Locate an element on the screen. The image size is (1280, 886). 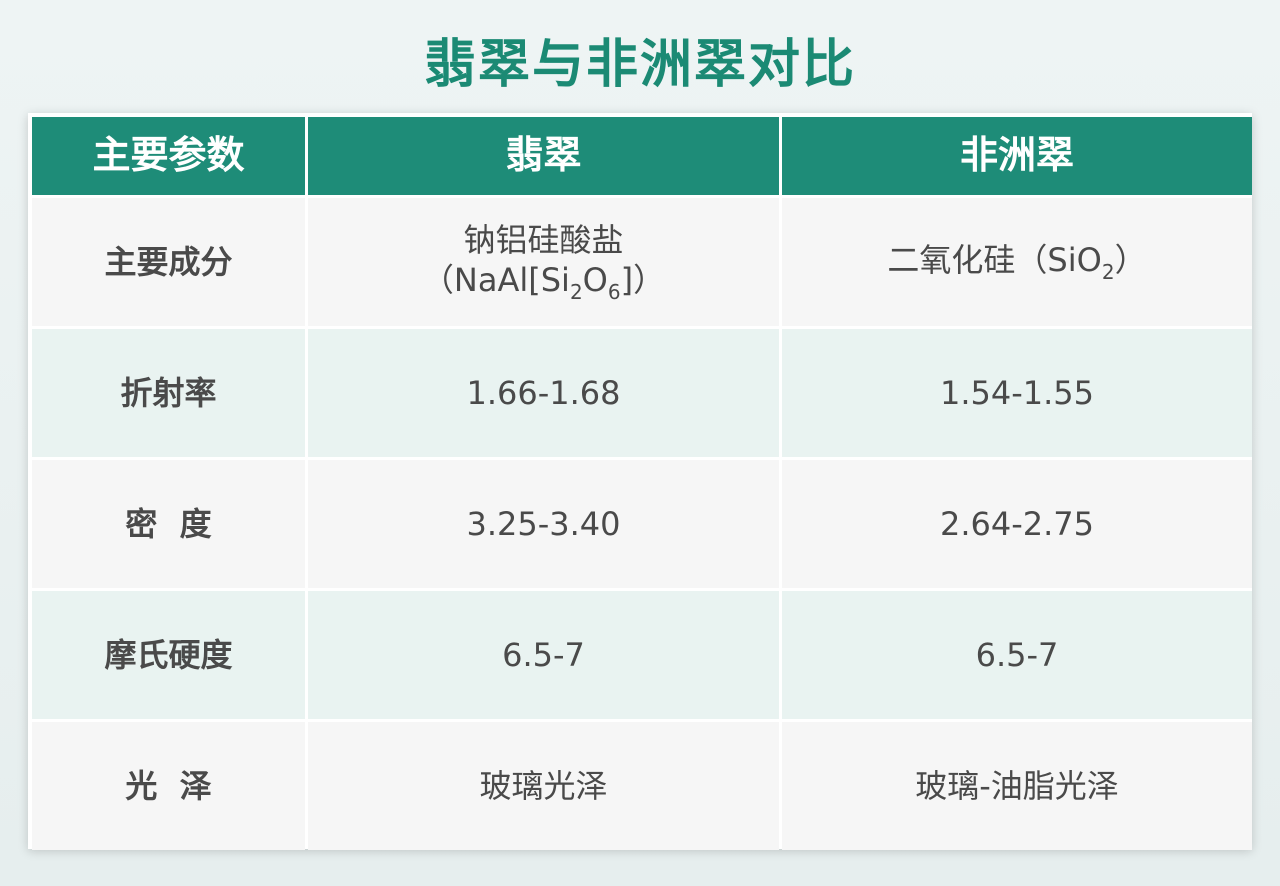
row-label: 摩氏硬度 is located at coordinates (168, 655).